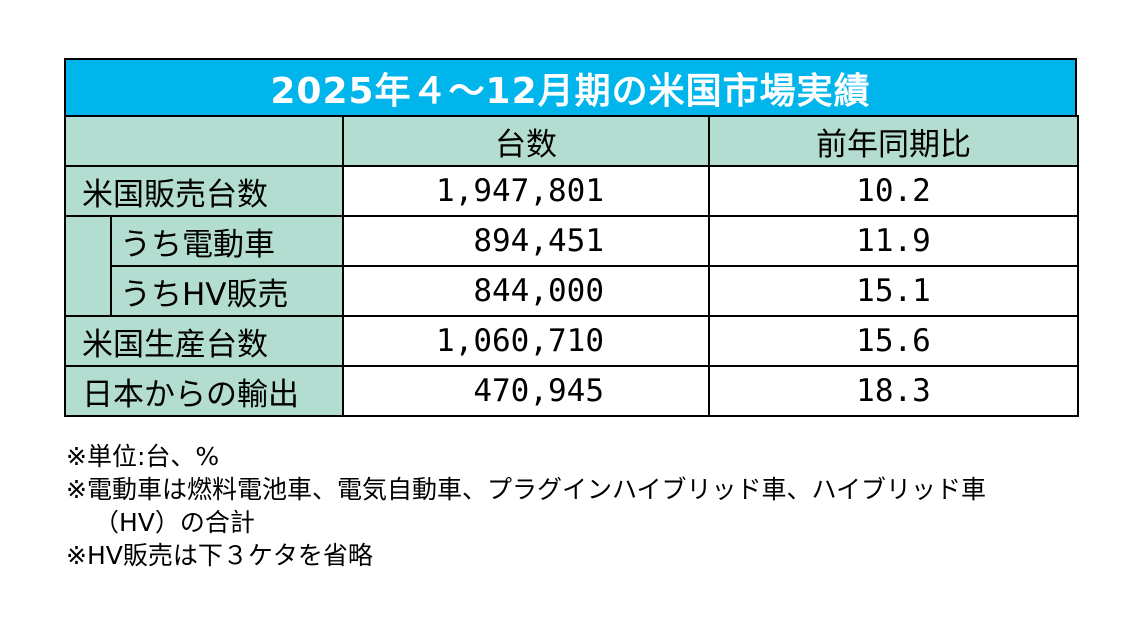 The height and width of the screenshot is (620, 1142). What do you see at coordinates (204, 391) in the screenshot?
I see `row-label-exports: 日本からの輸出` at bounding box center [204, 391].